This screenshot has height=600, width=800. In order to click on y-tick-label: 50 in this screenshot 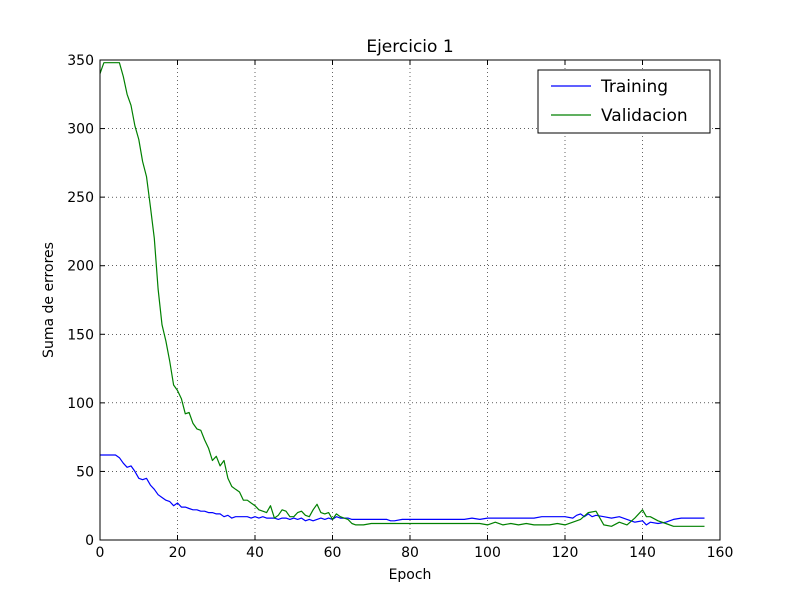, I will do `click(85, 472)`.